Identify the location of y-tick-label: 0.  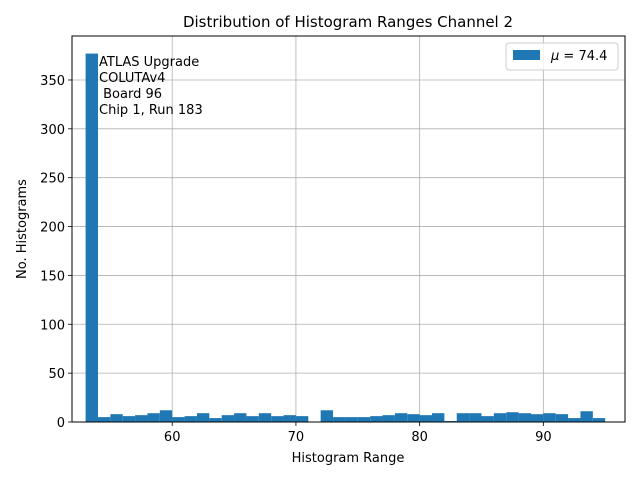
(61, 423).